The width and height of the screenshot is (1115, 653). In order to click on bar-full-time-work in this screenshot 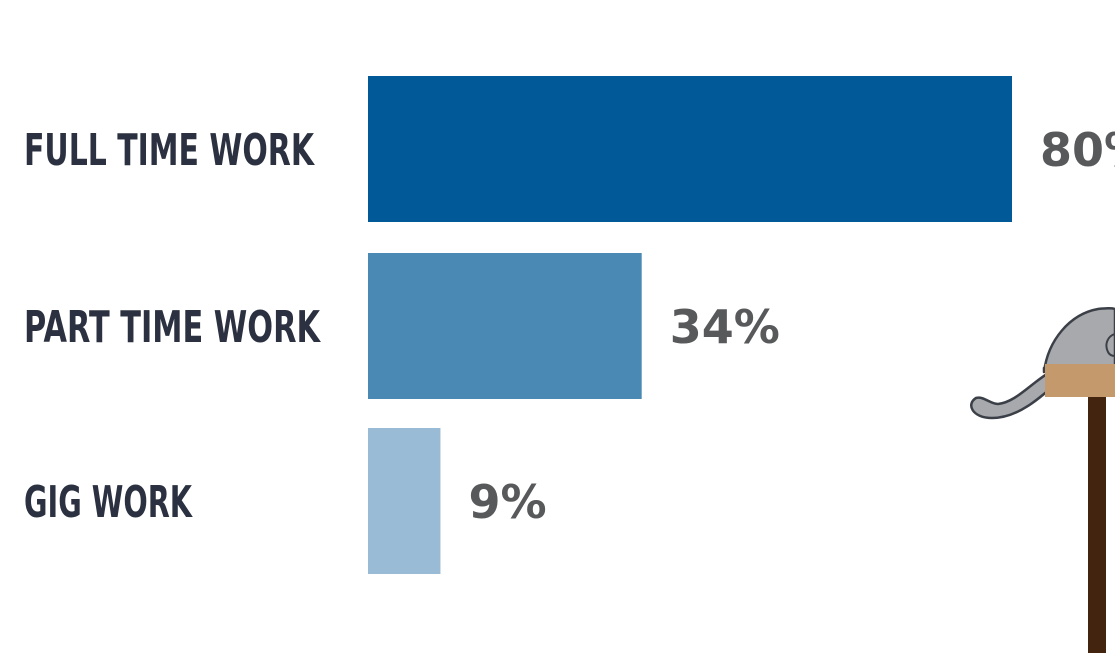, I will do `click(690, 149)`.